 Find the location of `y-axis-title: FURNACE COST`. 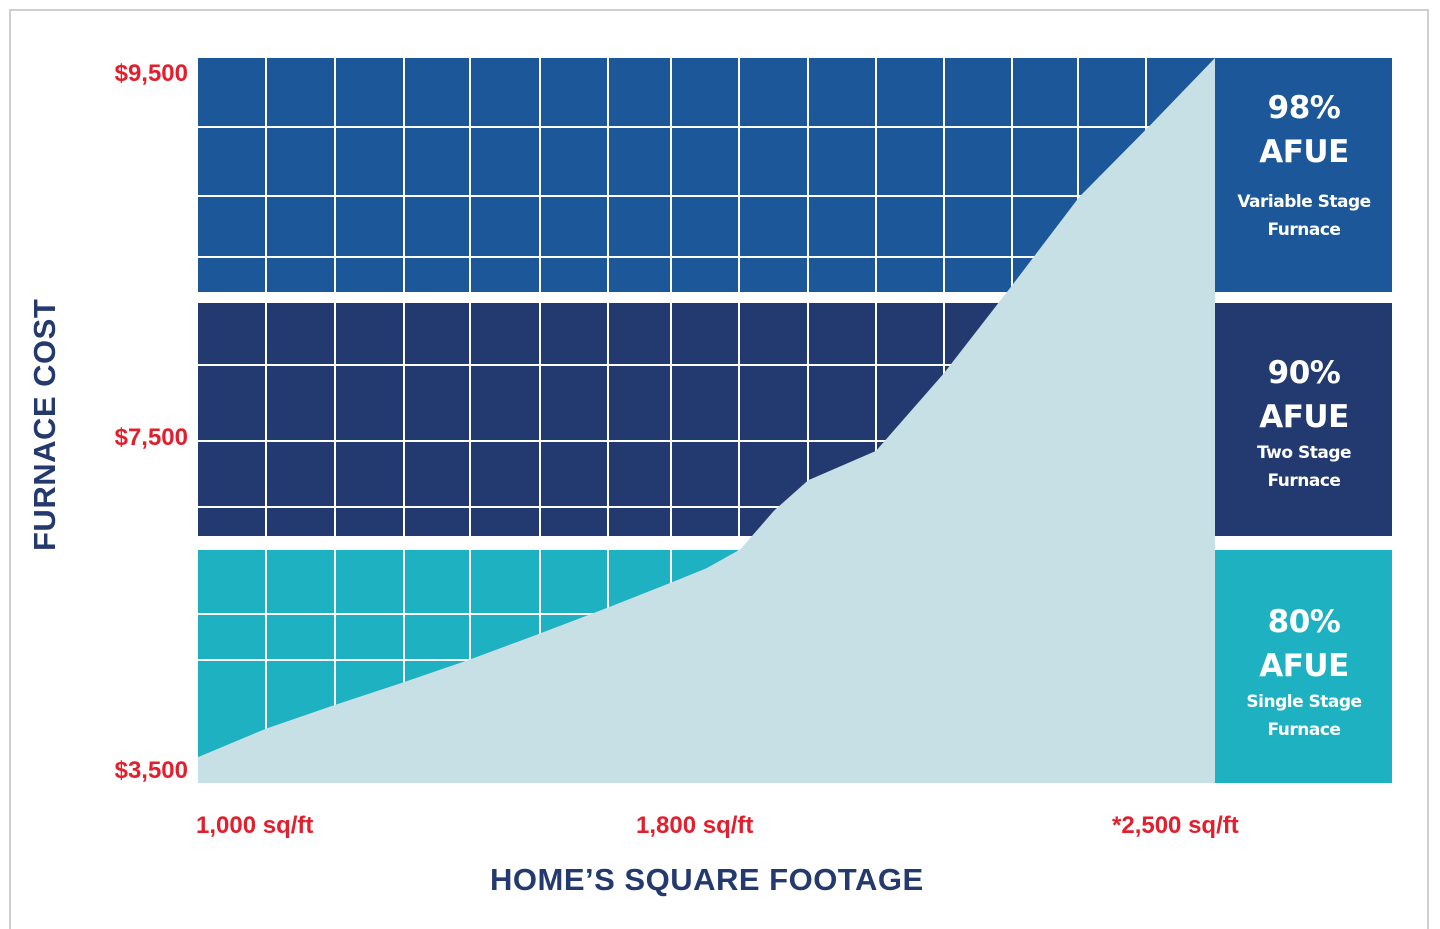

y-axis-title: FURNACE COST is located at coordinates (44, 424).